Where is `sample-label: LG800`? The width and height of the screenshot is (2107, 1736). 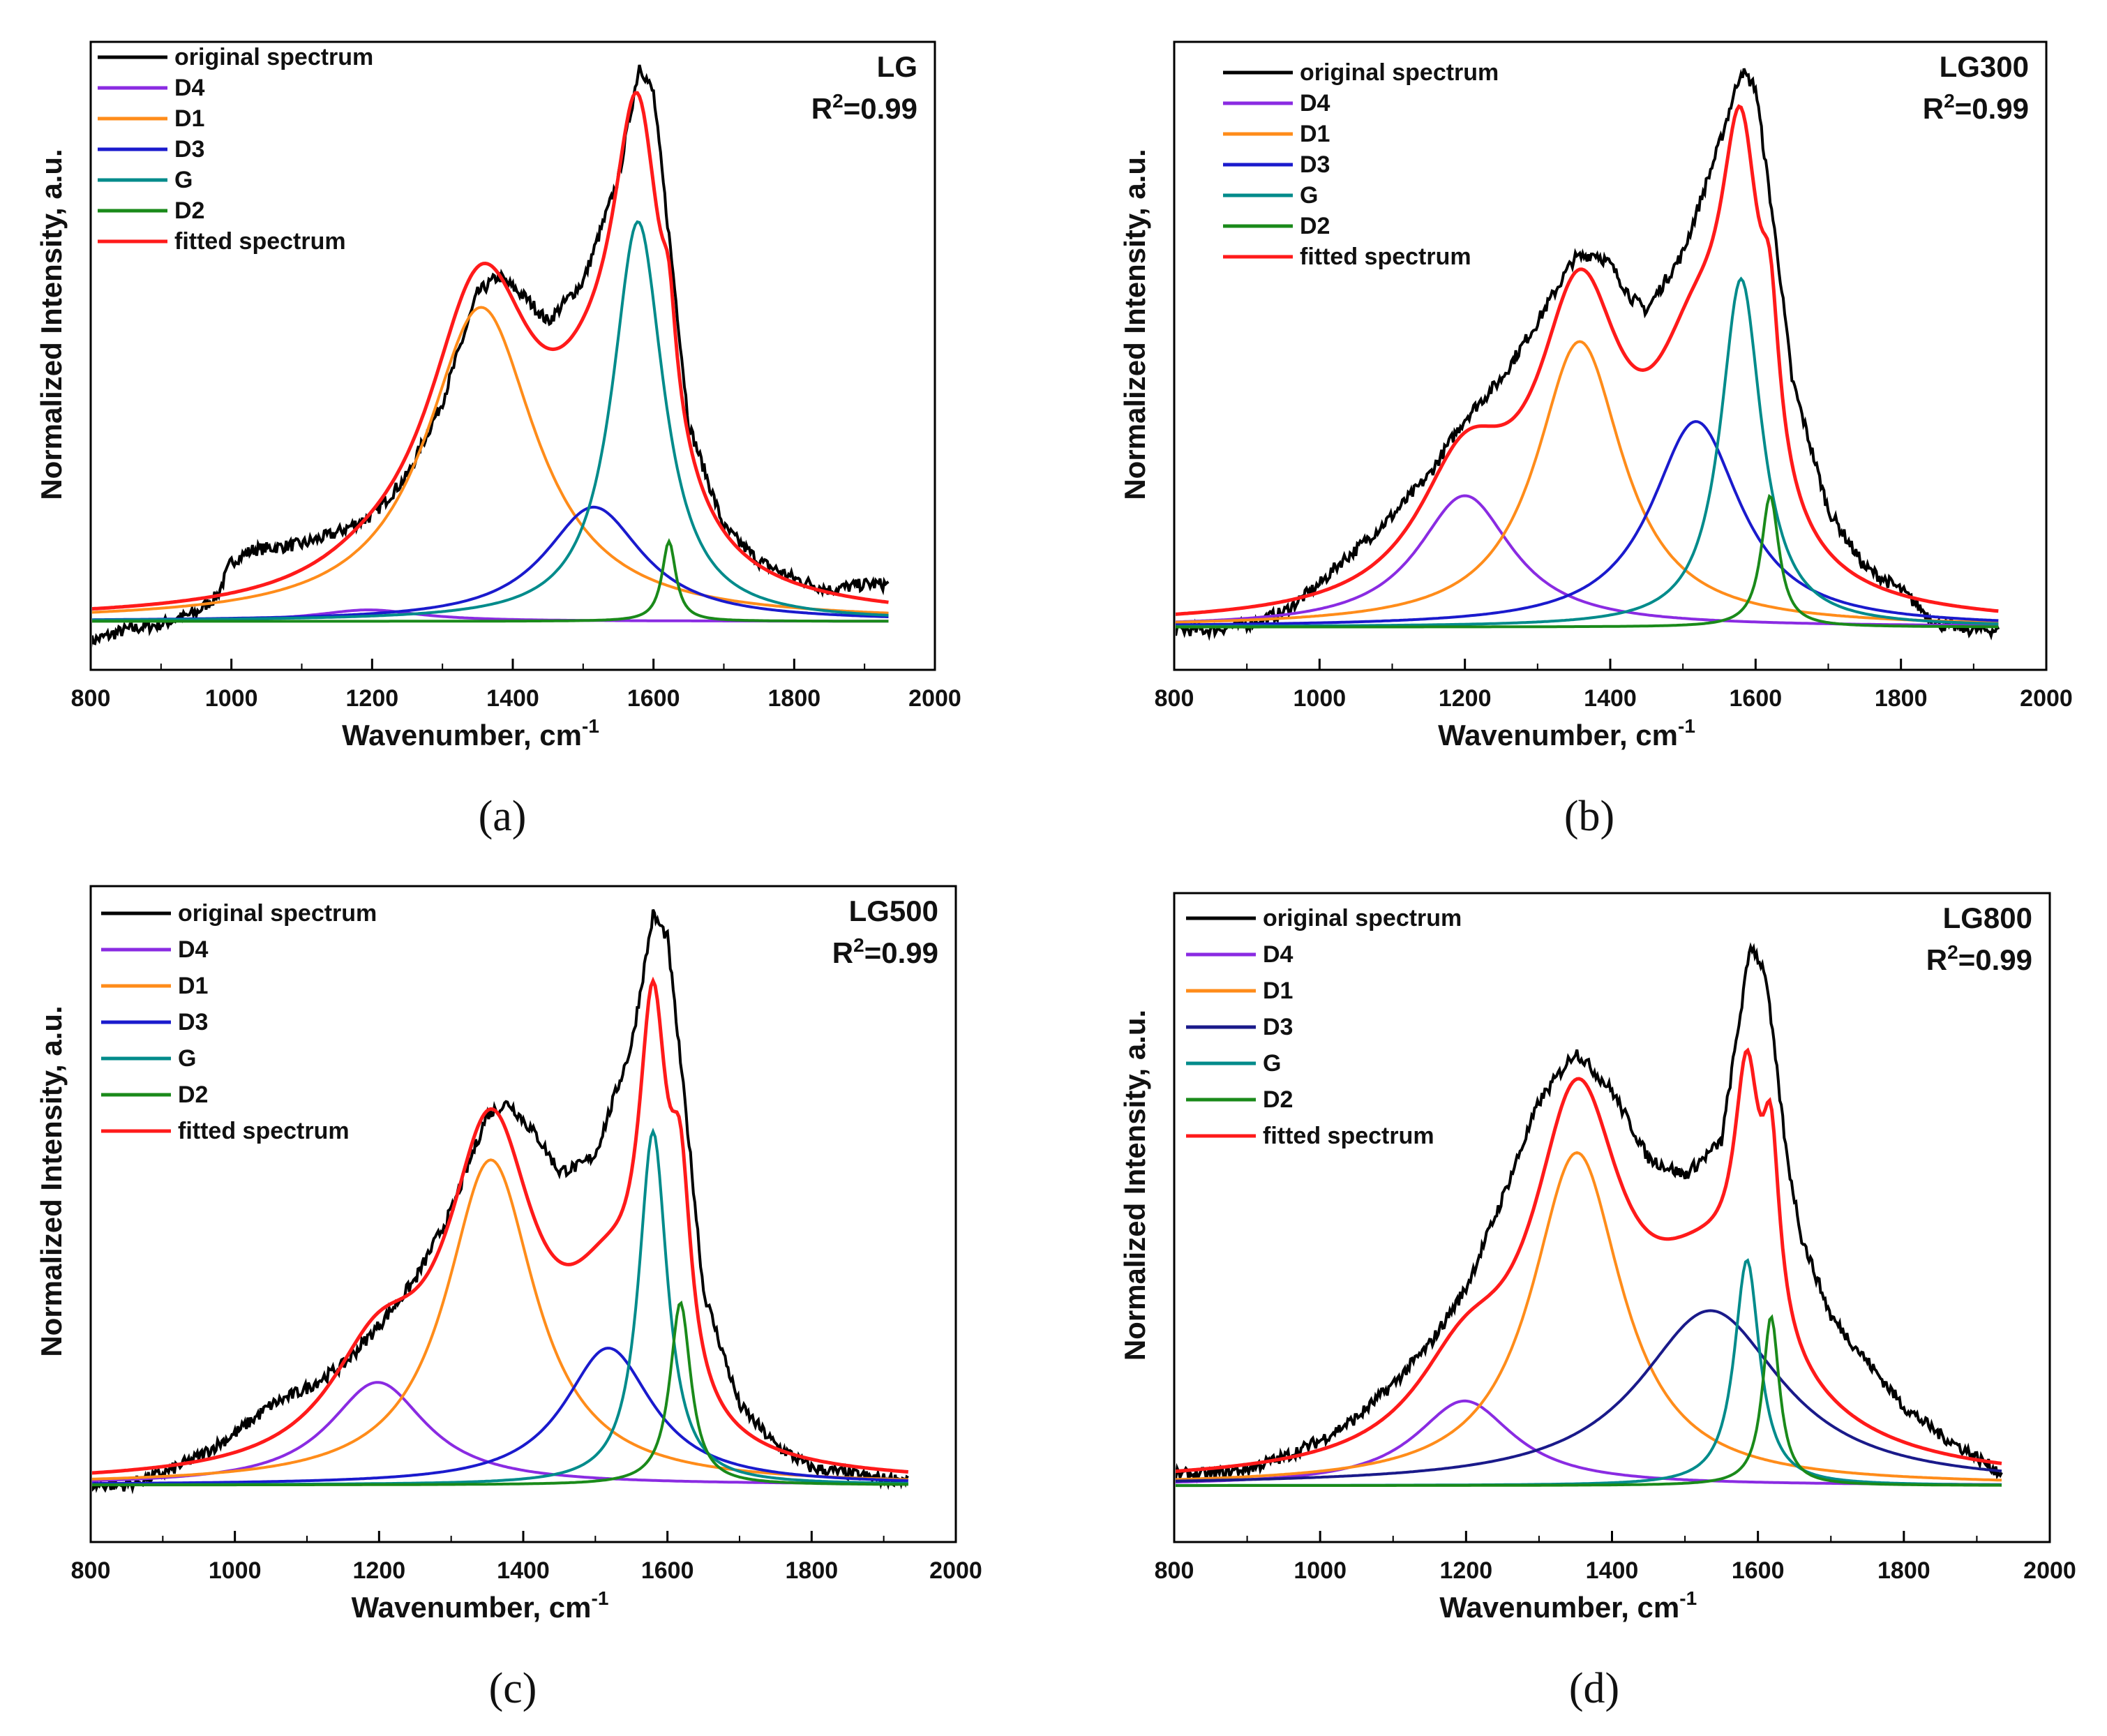
sample-label: LG800 is located at coordinates (1988, 917).